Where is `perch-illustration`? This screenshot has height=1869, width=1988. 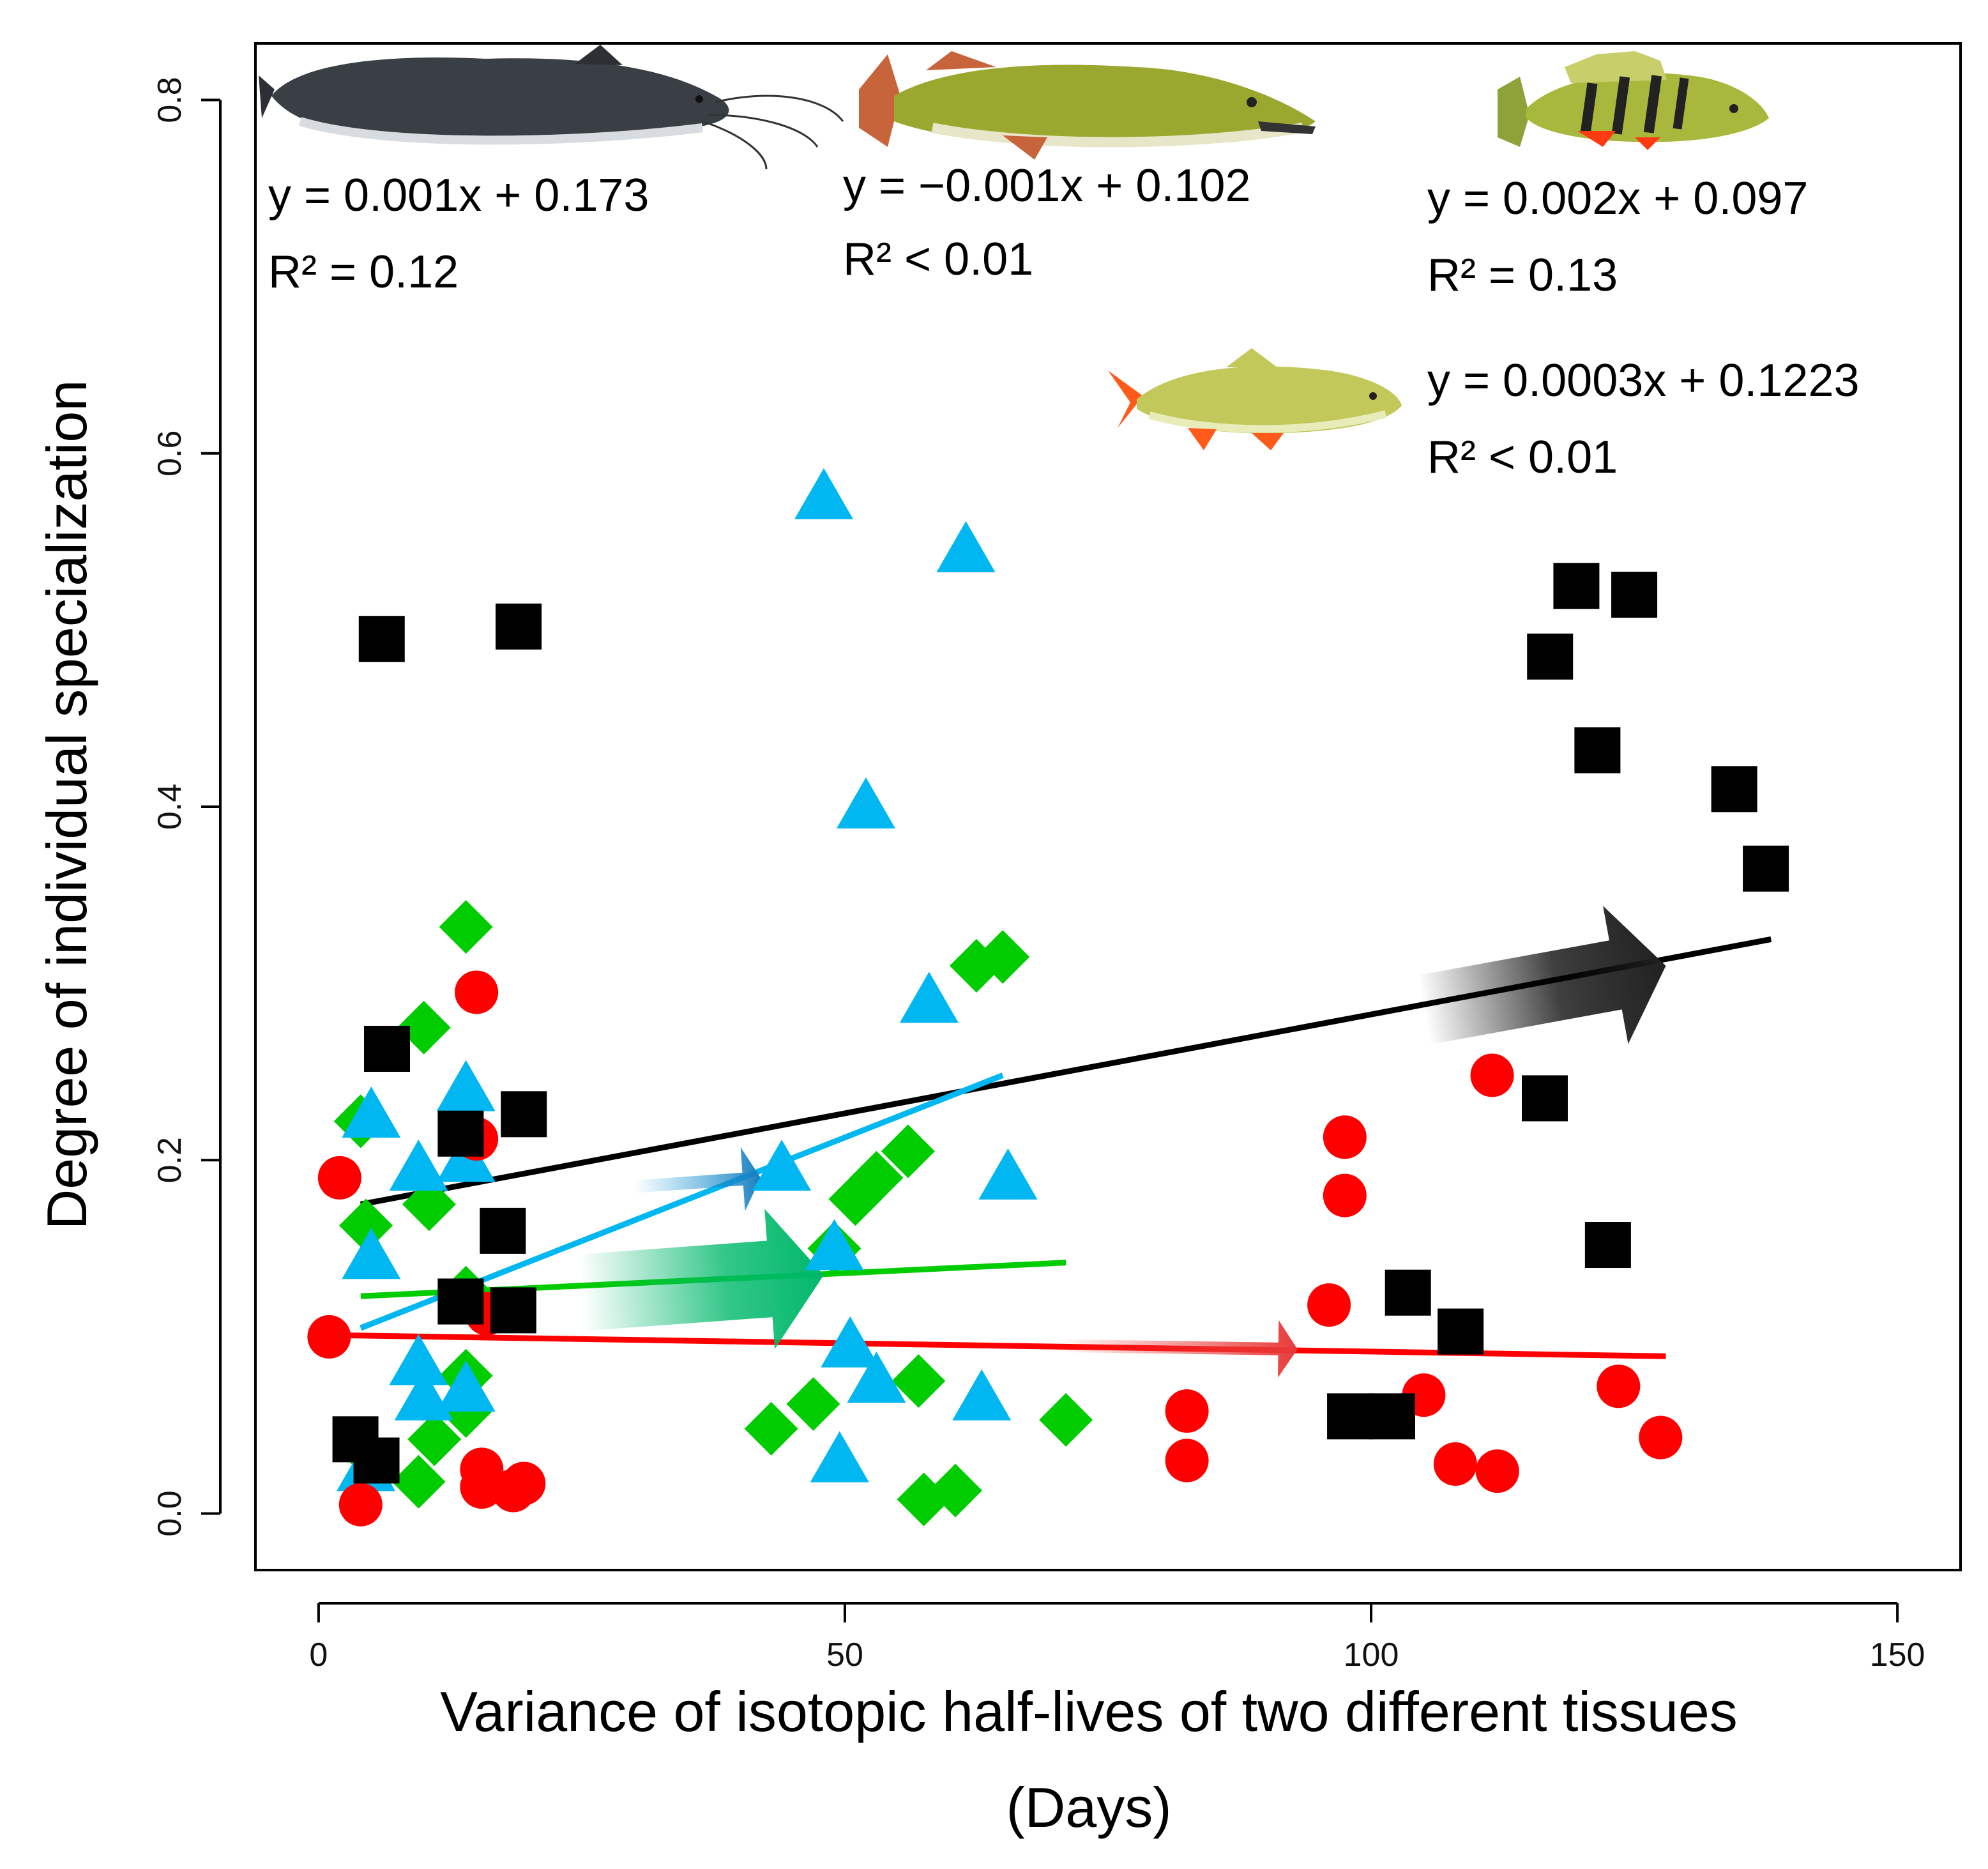
perch-illustration is located at coordinates (1634, 100).